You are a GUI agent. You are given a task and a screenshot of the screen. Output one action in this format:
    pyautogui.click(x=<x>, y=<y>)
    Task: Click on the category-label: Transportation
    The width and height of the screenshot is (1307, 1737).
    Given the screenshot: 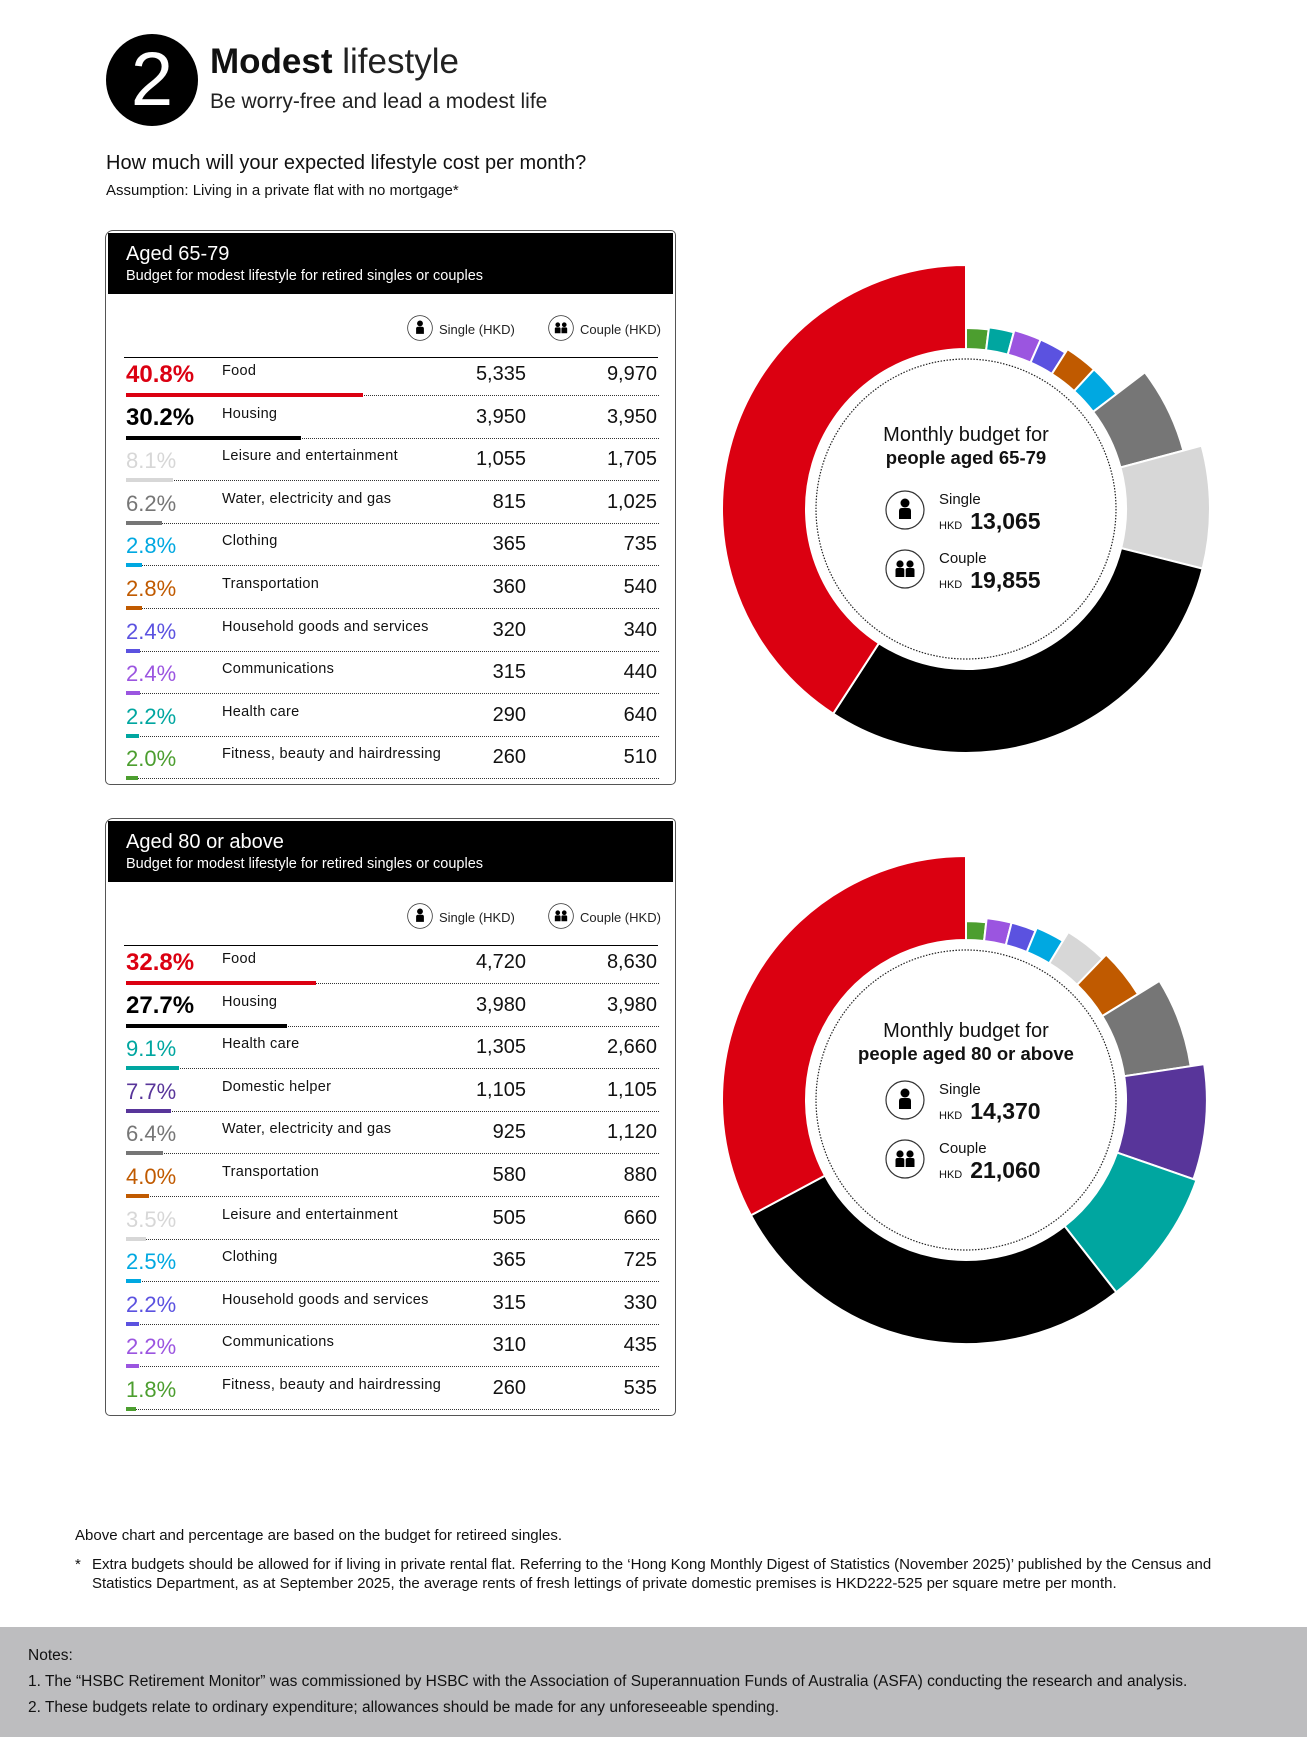 What is the action you would take?
    pyautogui.click(x=271, y=1172)
    